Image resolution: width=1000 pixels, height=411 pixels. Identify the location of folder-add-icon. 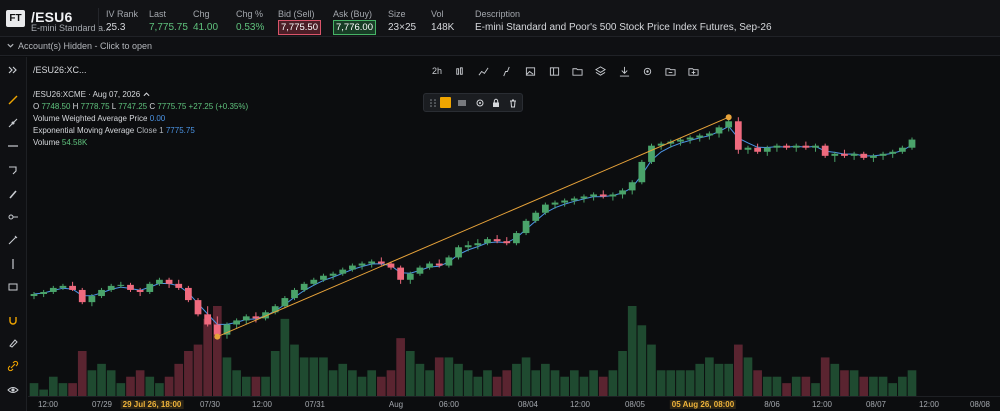
(693, 71).